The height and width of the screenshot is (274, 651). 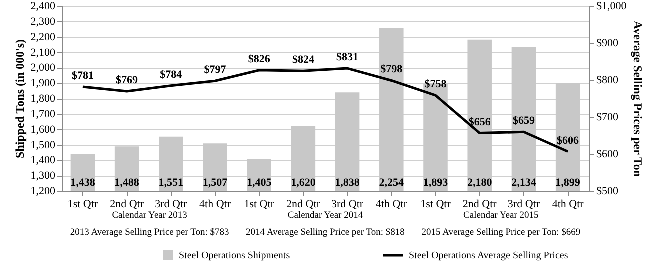 What do you see at coordinates (347, 183) in the screenshot?
I see `data-label: 1,838` at bounding box center [347, 183].